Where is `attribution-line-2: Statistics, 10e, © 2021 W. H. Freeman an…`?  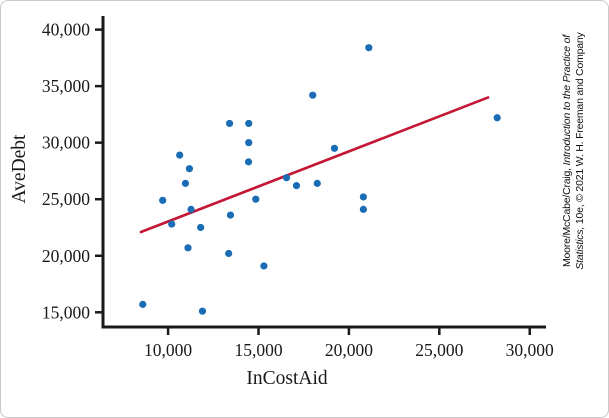
attribution-line-2: Statistics, 10e, © 2021 W. H. Freeman an… is located at coordinates (580, 151).